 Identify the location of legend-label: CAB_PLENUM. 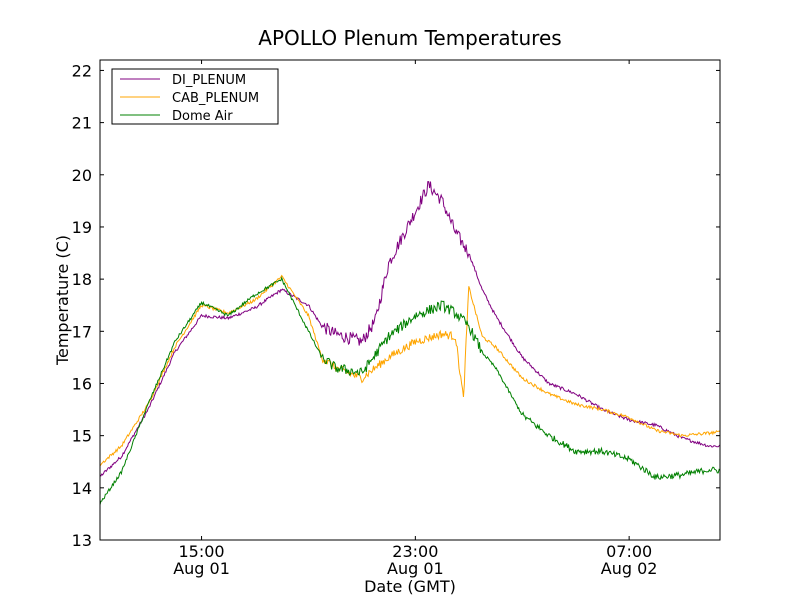
(215, 98).